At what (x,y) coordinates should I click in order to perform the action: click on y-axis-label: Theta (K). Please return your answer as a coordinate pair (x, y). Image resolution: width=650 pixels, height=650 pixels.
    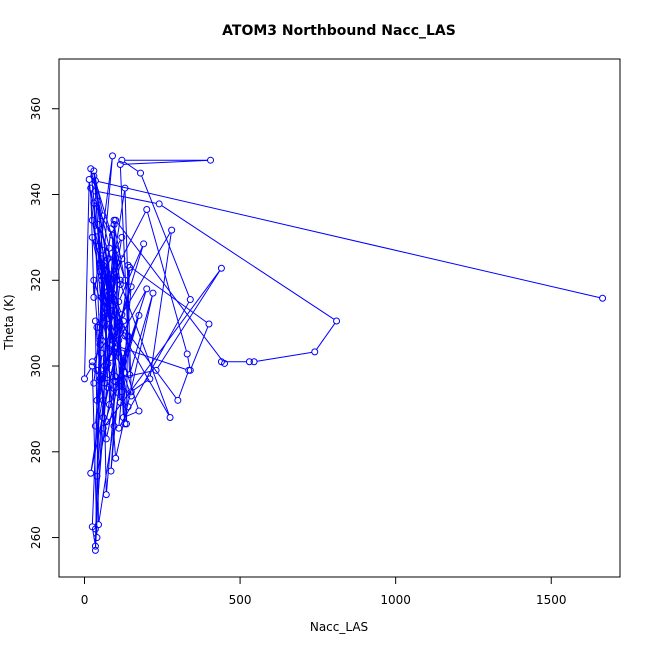
    Looking at the image, I should click on (9, 322).